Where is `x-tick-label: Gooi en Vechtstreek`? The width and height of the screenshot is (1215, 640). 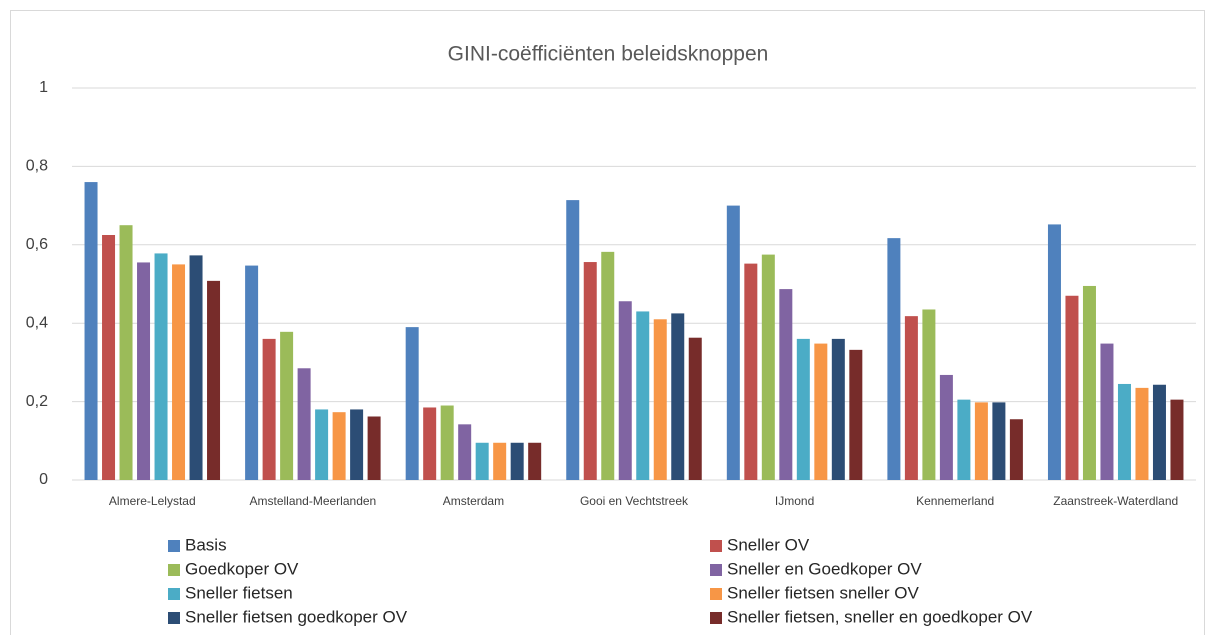 x-tick-label: Gooi en Vechtstreek is located at coordinates (634, 501).